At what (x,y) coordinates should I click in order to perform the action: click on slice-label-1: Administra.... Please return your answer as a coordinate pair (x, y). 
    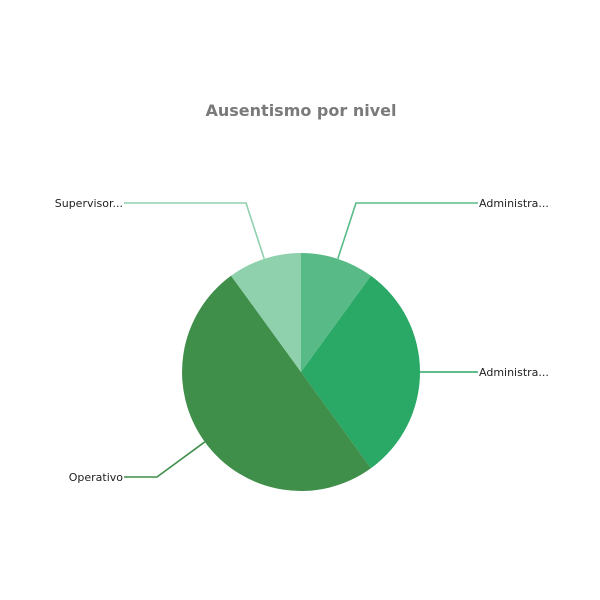
    Looking at the image, I should click on (514, 203).